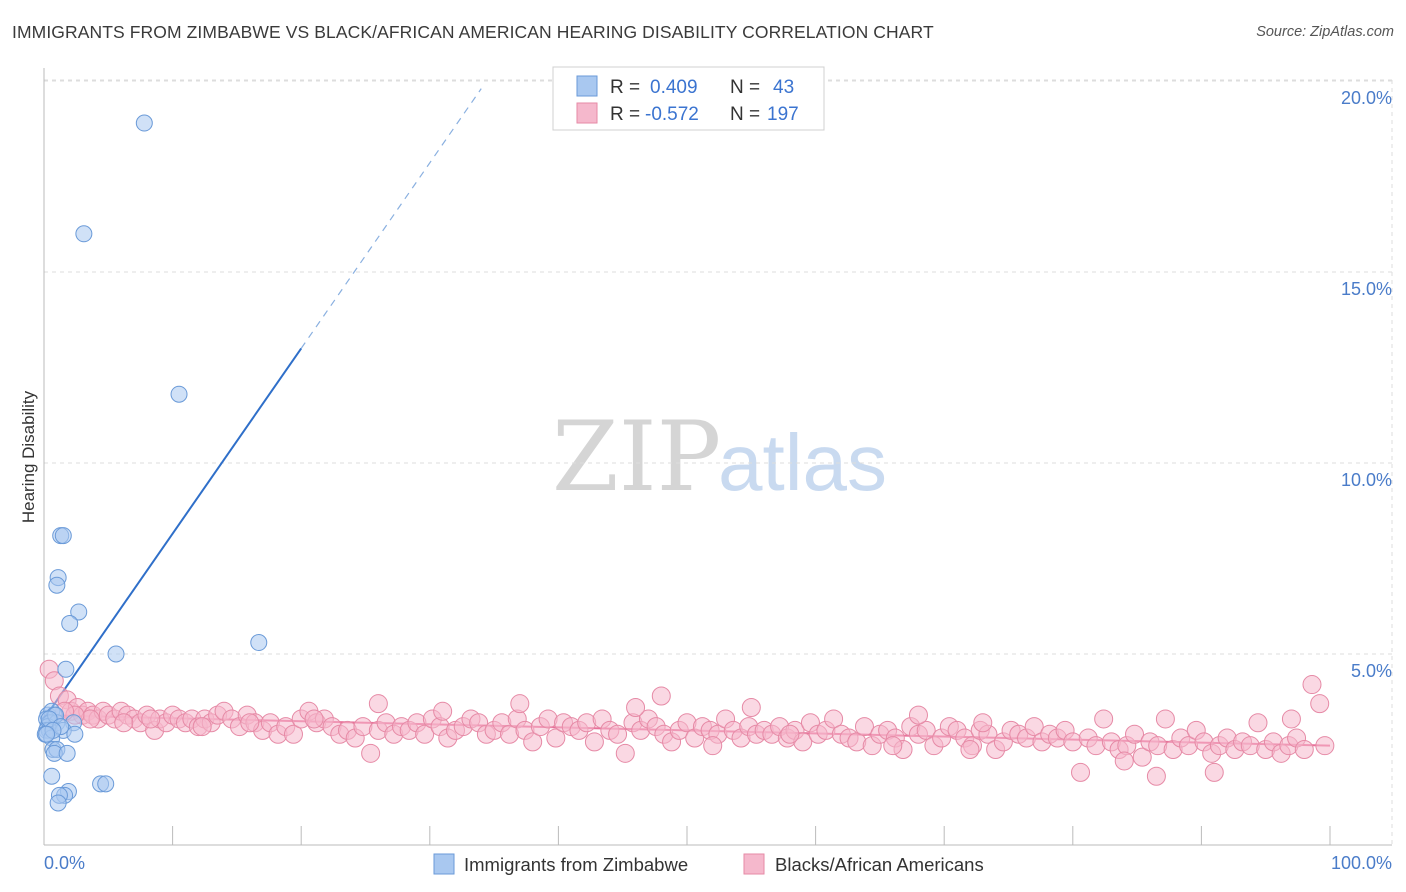 The height and width of the screenshot is (892, 1406). Describe the element at coordinates (444, 864) in the screenshot. I see `bottom-legend-swatch-blue` at that location.